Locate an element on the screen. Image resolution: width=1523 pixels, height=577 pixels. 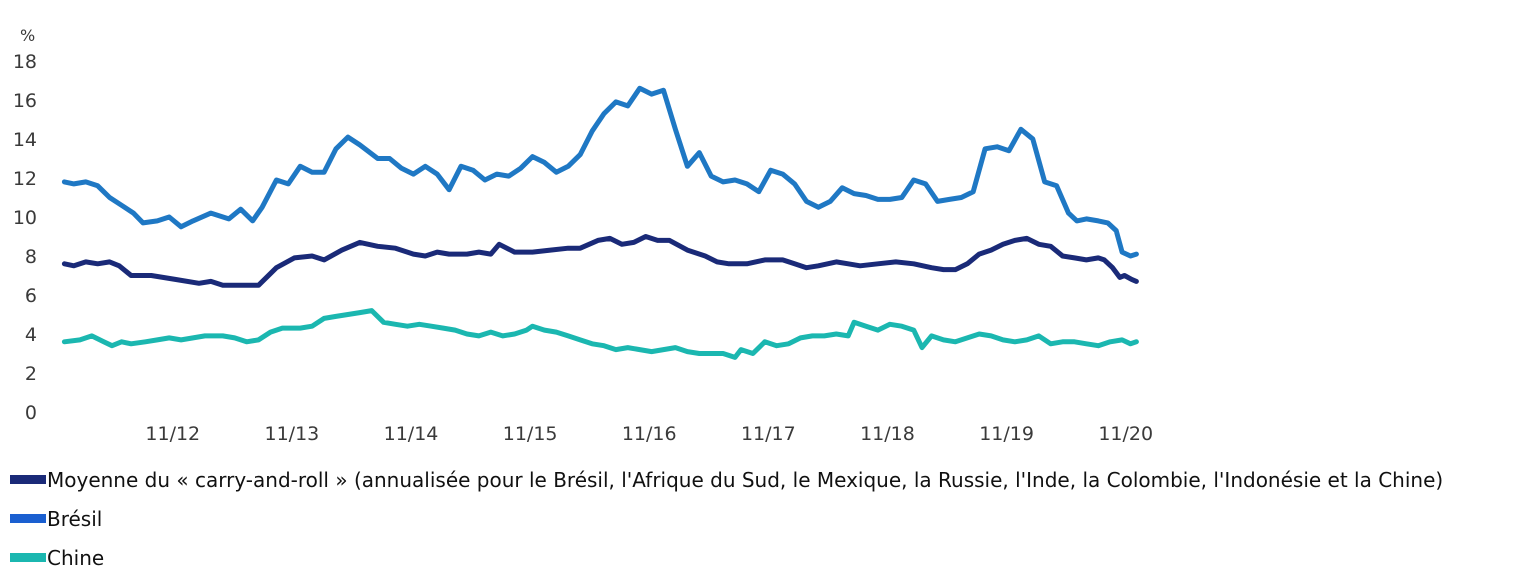
y-tick-label: 4 is located at coordinates (31, 335).